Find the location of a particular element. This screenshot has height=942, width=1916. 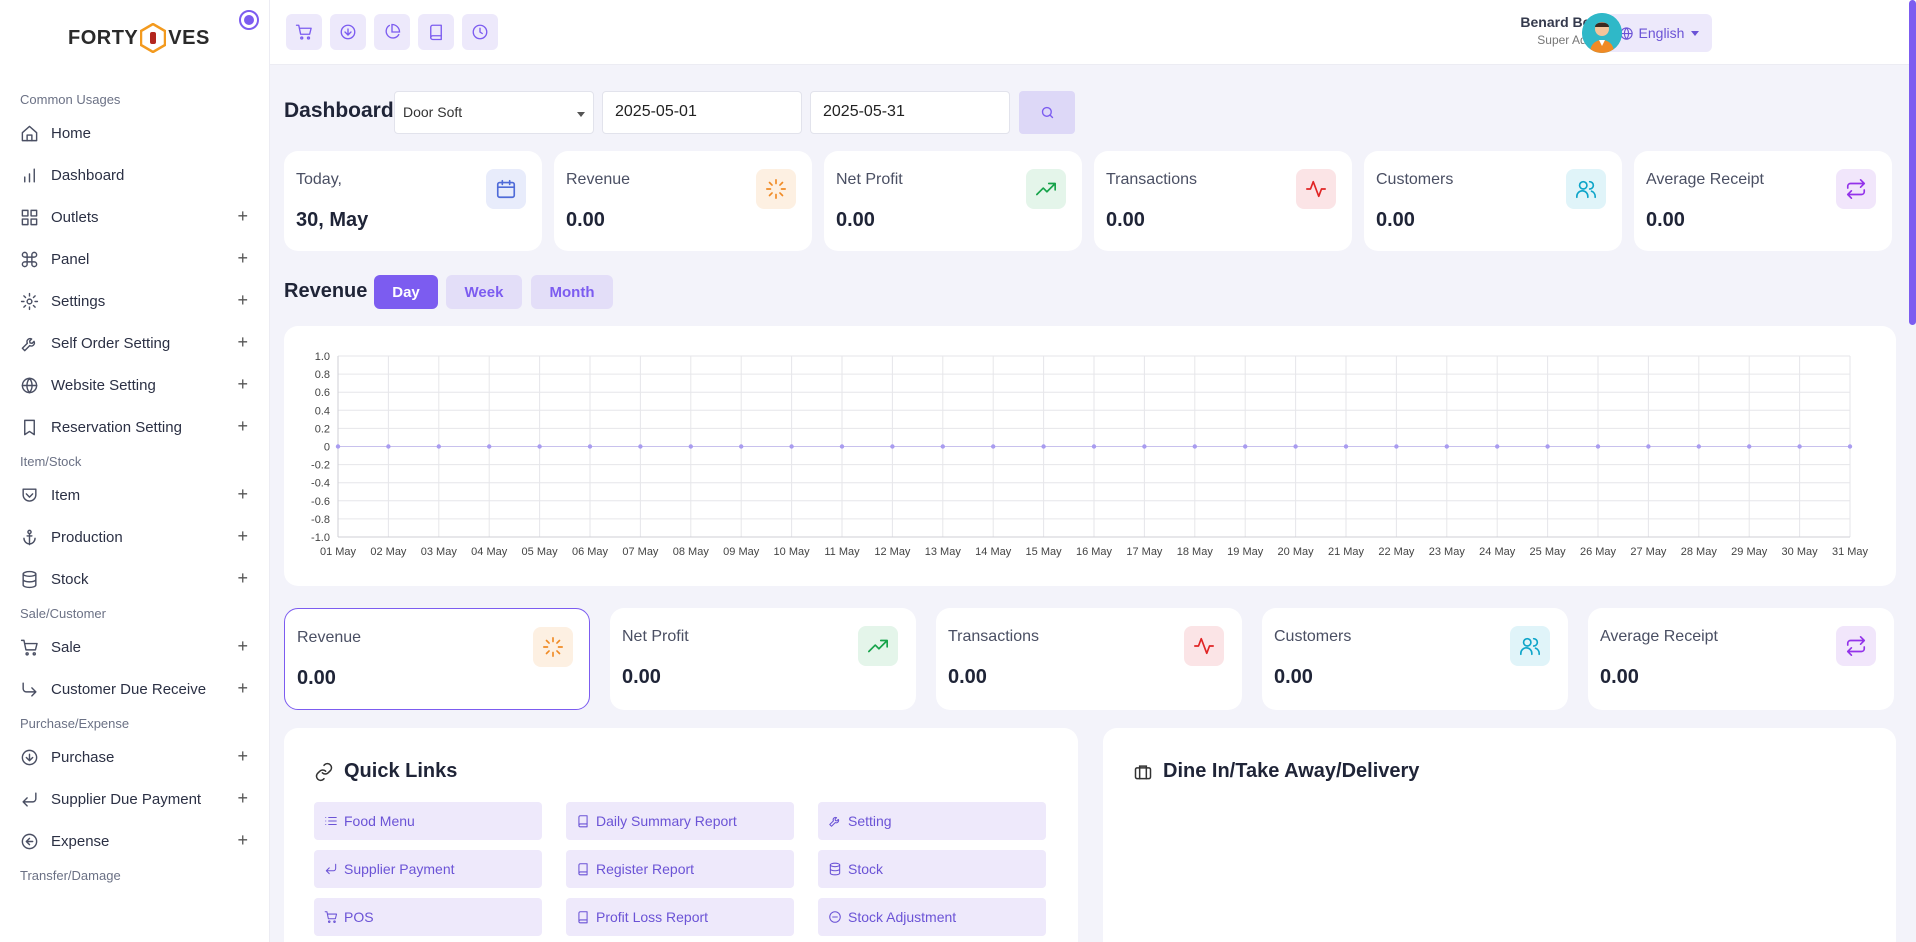

sidebar-section-title: Sale/Customer is located at coordinates (63, 613).